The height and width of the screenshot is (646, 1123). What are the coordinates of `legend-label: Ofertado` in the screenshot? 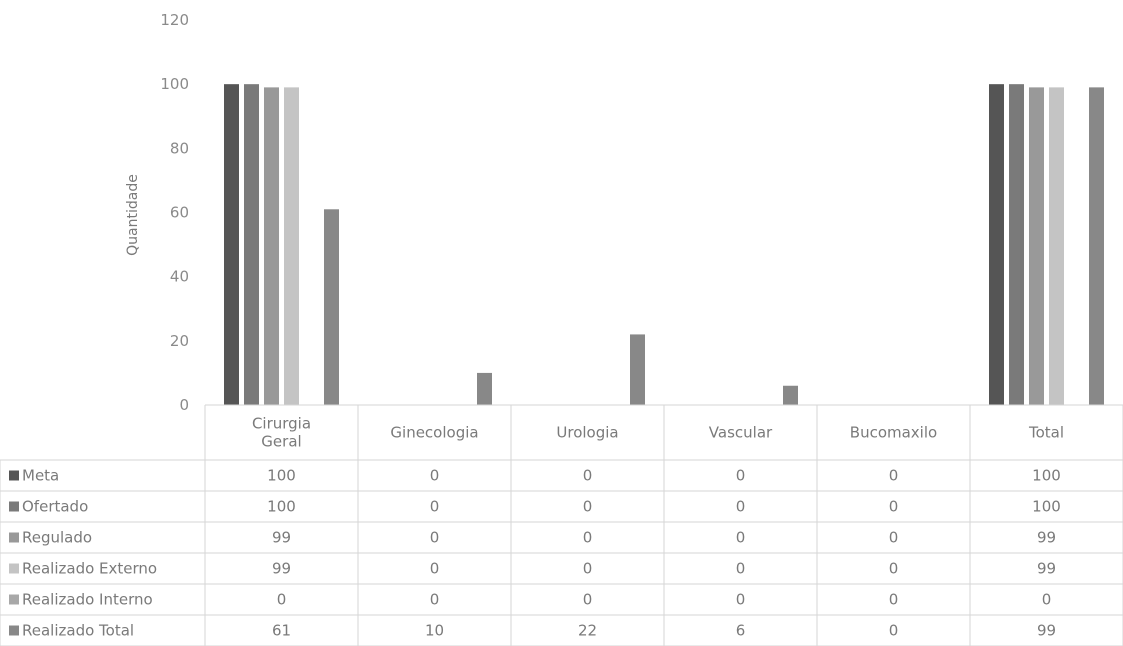 It's located at (55, 507).